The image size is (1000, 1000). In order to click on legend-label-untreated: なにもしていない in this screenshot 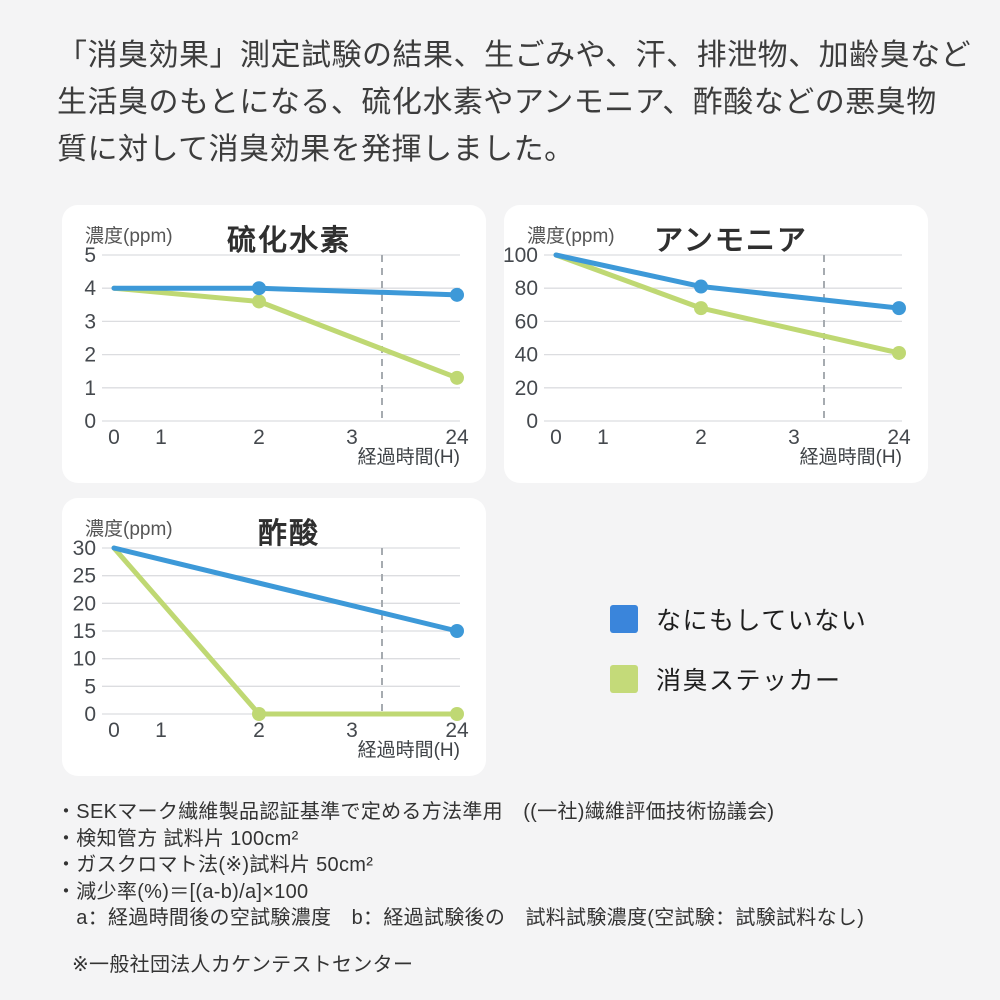, I will do `click(762, 621)`.